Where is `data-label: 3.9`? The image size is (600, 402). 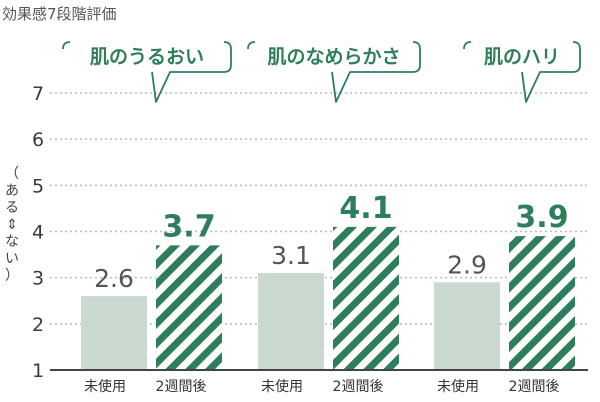
data-label: 3.9 is located at coordinates (541, 217).